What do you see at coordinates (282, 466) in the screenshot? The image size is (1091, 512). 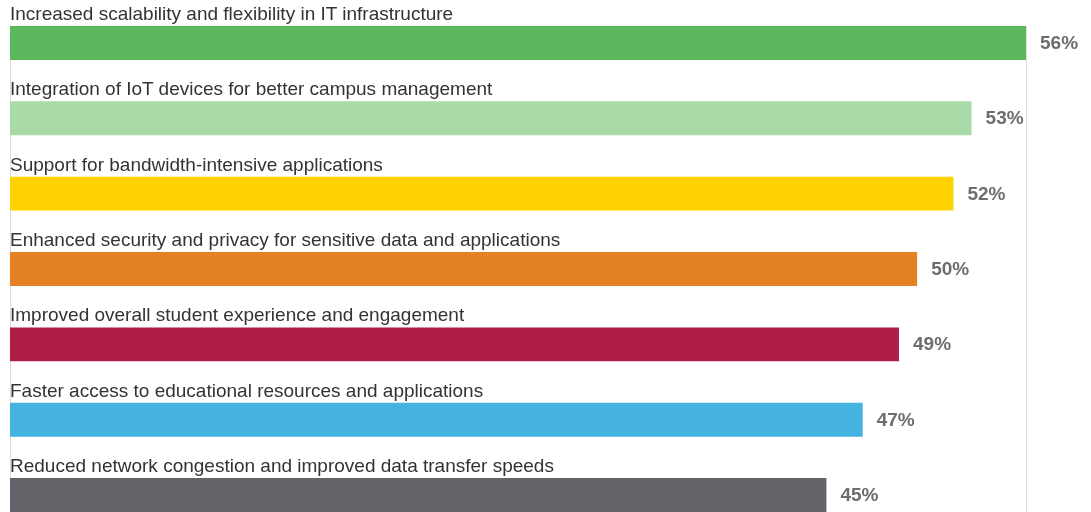 I see `y-tick-label: Reduced network congestion and improved data transfer speeds` at bounding box center [282, 466].